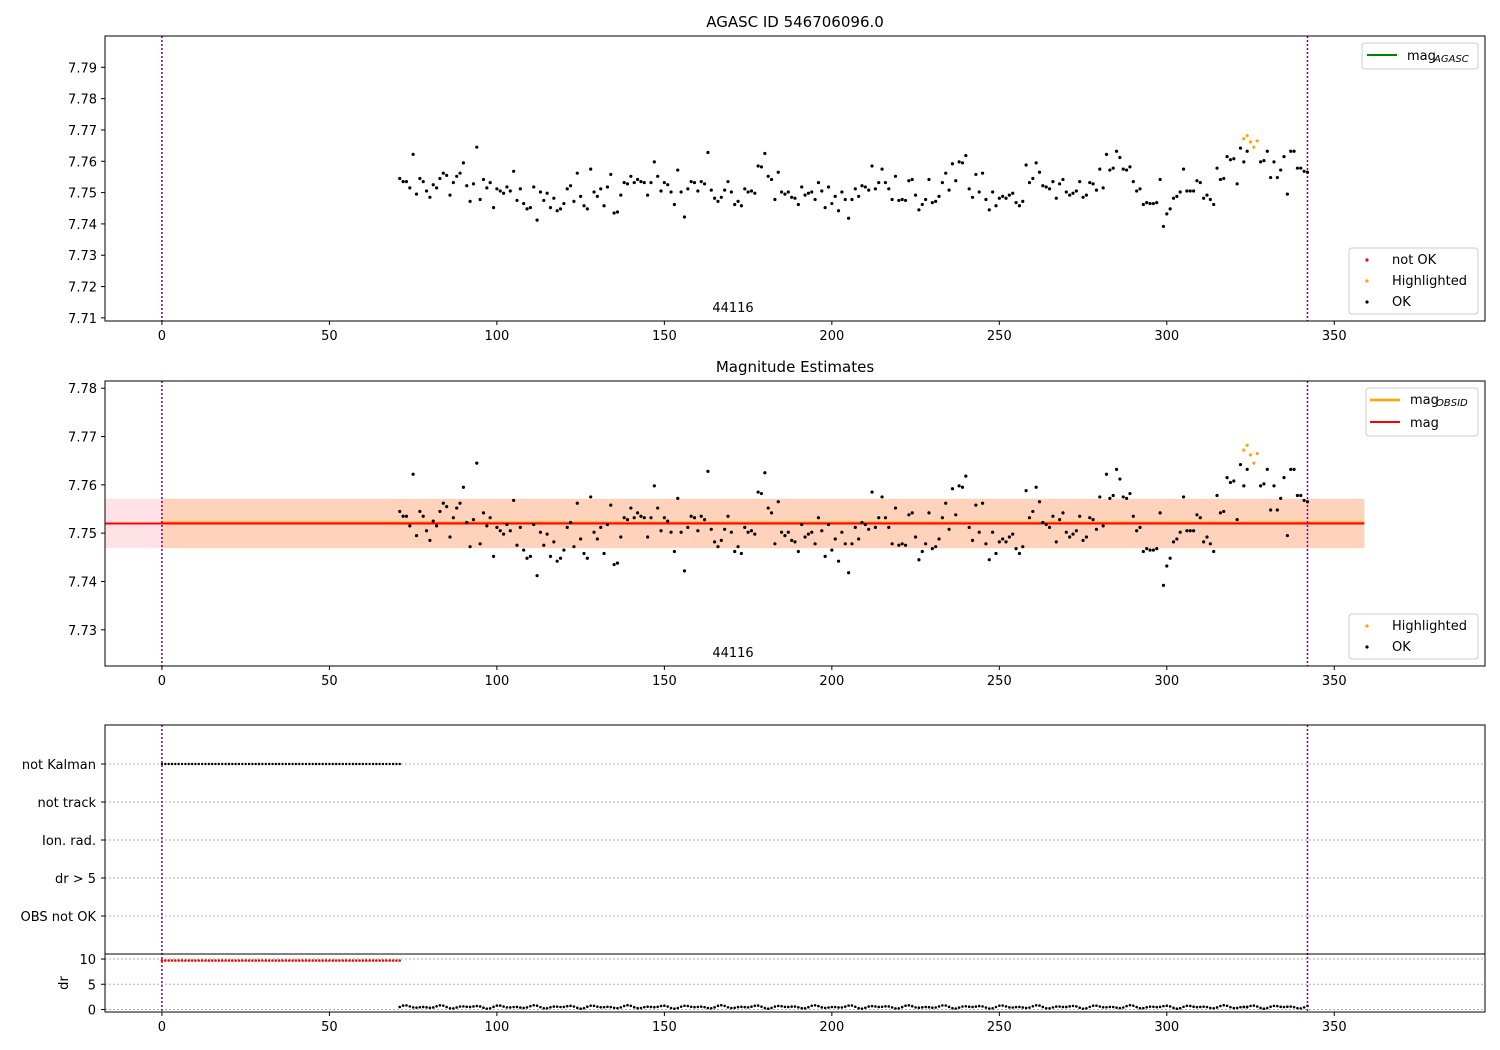 This screenshot has height=1050, width=1500. Describe the element at coordinates (82, 225) in the screenshot. I see `y-tick-label: 7.74` at that location.